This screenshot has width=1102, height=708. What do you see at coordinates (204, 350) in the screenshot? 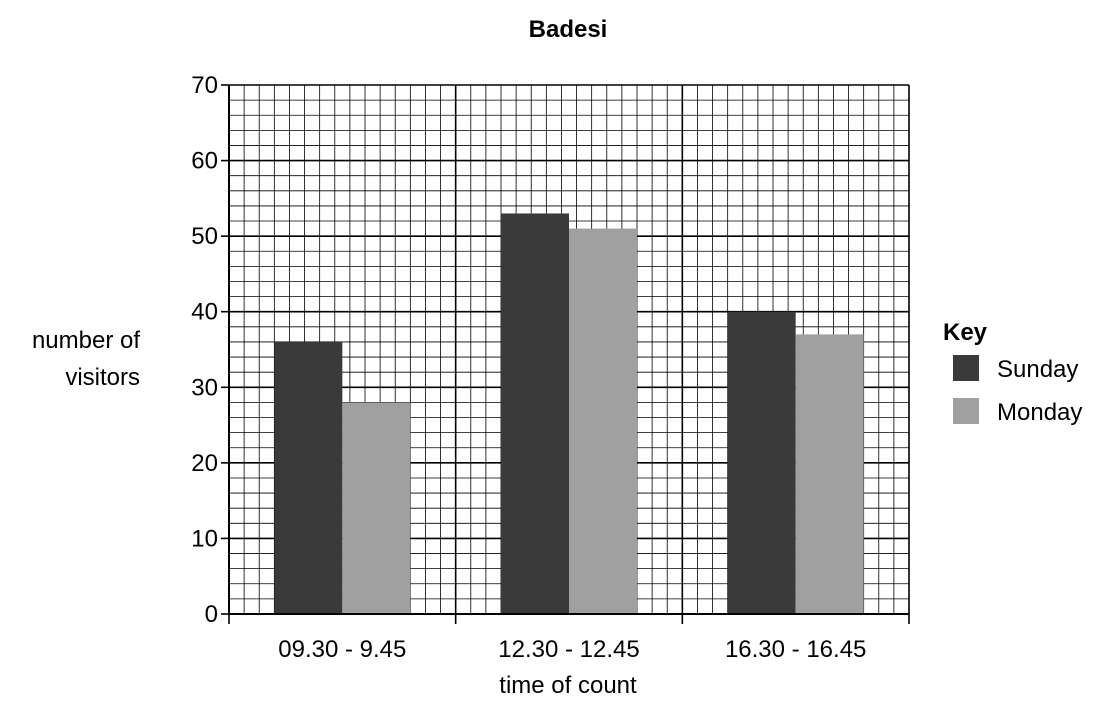
I see `y-tick-labels: 0 10 20 30 40 50 60 70` at bounding box center [204, 350].